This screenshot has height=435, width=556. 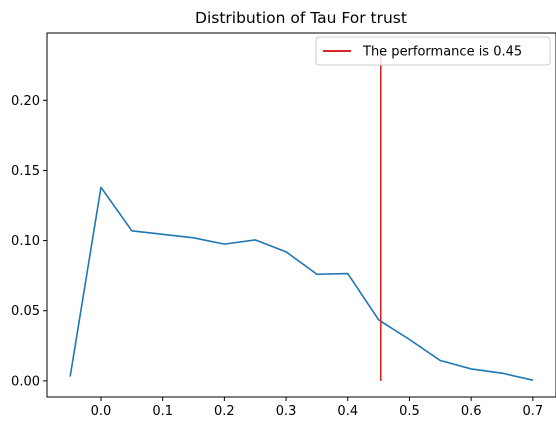 I want to click on x-tick-label: 0.2, so click(x=224, y=411).